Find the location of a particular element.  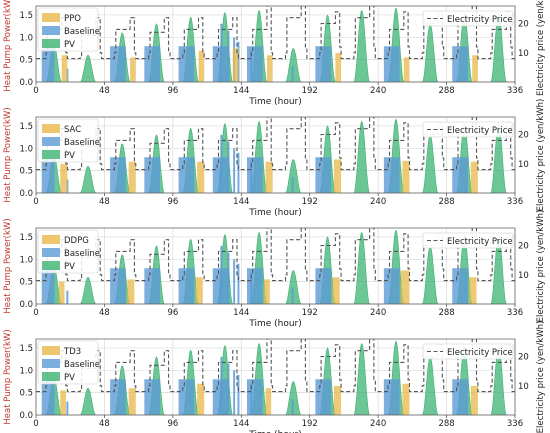

legend-label: SAC is located at coordinates (72, 130).